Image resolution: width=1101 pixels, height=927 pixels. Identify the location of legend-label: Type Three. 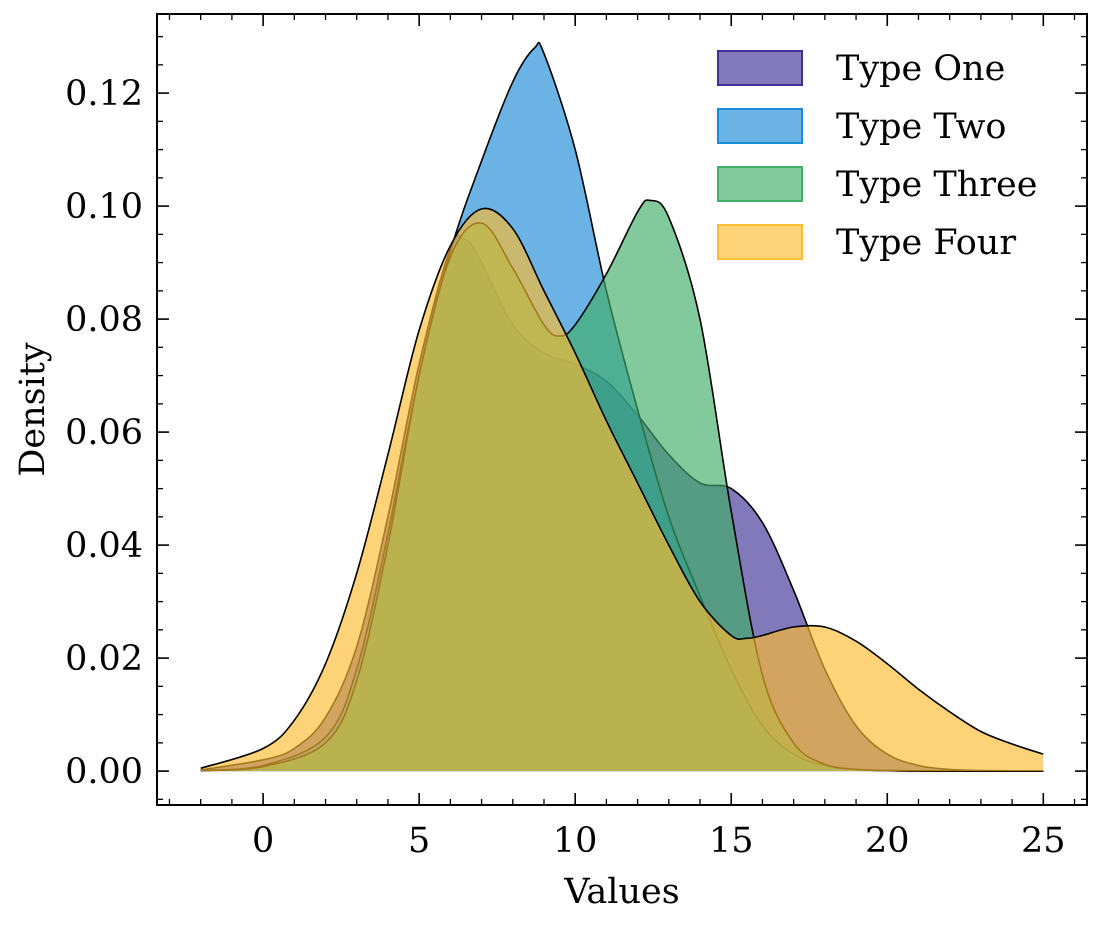
(936, 185).